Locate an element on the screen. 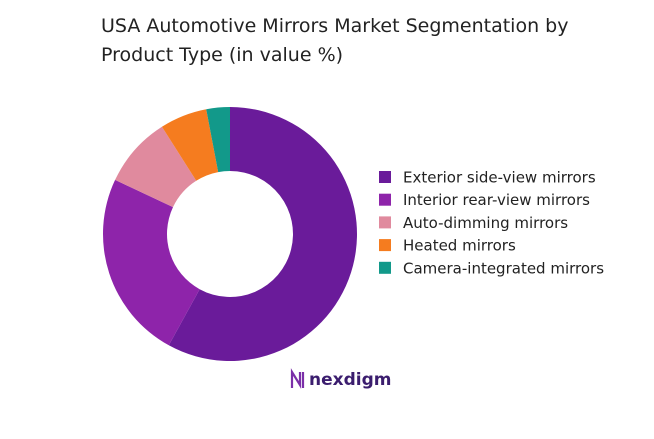 This screenshot has width=654, height=439. logo-text: nexdigm is located at coordinates (350, 380).